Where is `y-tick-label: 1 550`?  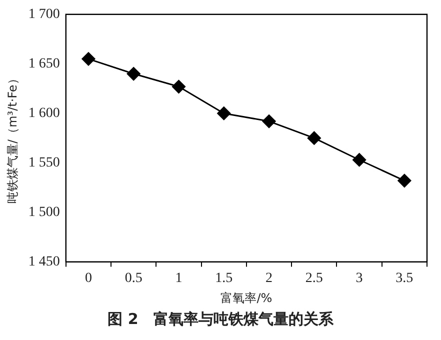
y-tick-label: 1 550 is located at coordinates (44, 163).